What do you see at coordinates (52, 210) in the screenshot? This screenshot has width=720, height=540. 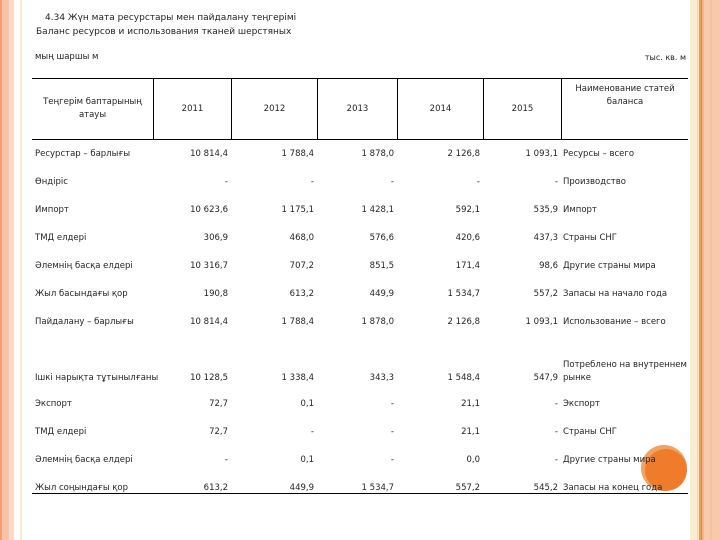 I see `row-label-kk: Импорт` at bounding box center [52, 210].